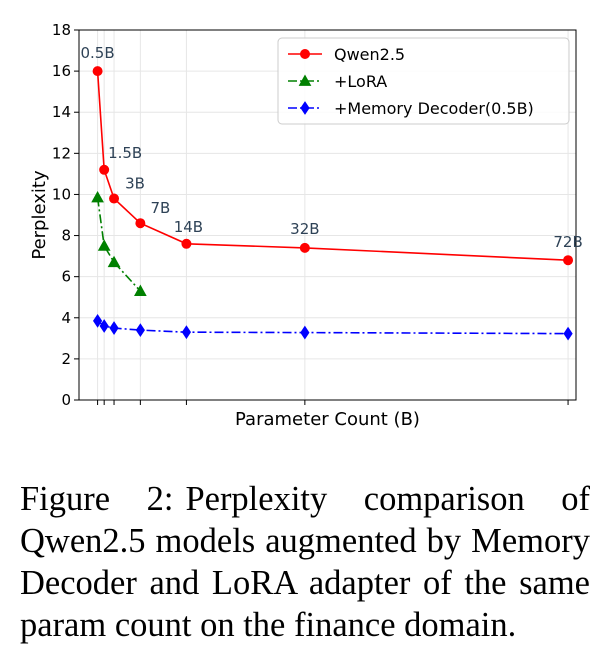 This screenshot has height=650, width=606. I want to click on point-label: 3B, so click(135, 184).